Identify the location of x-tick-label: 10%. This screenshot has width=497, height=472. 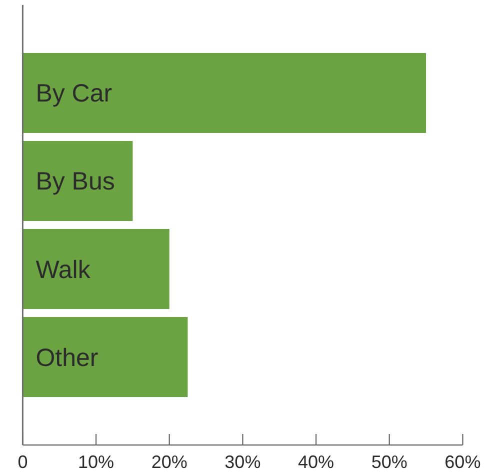
(96, 462).